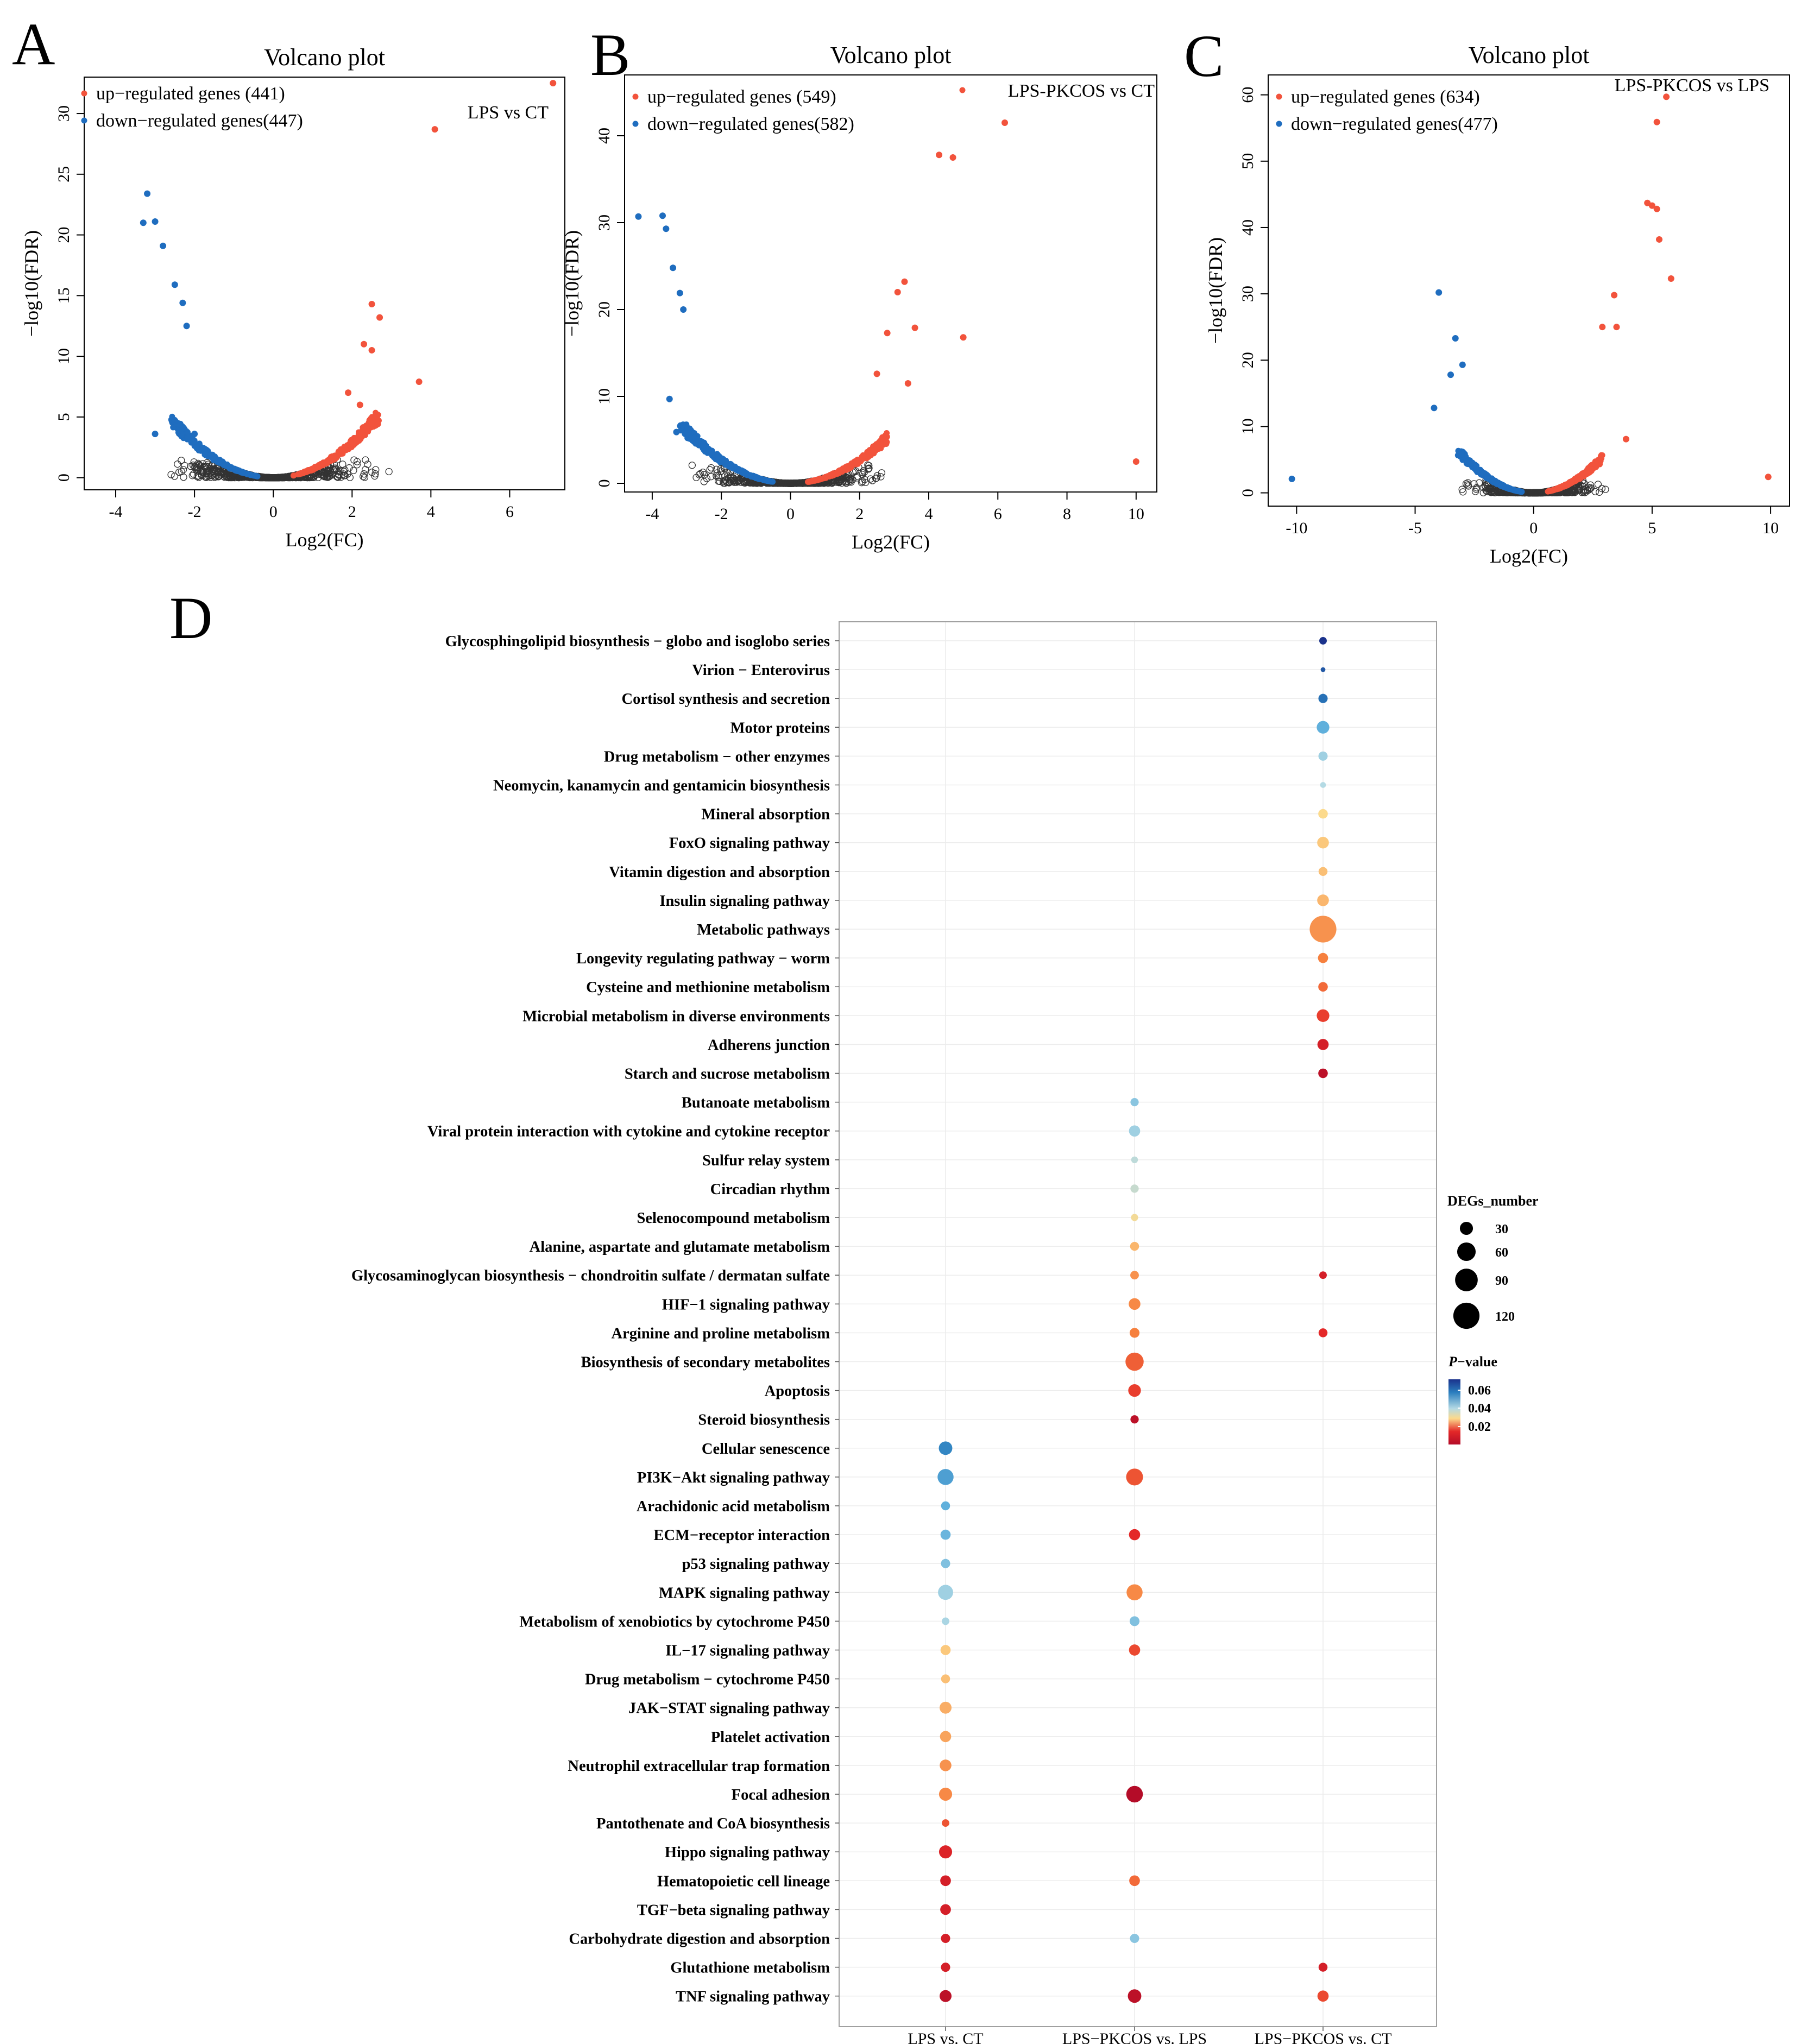  I want to click on x-tick-label: -2, so click(194, 512).